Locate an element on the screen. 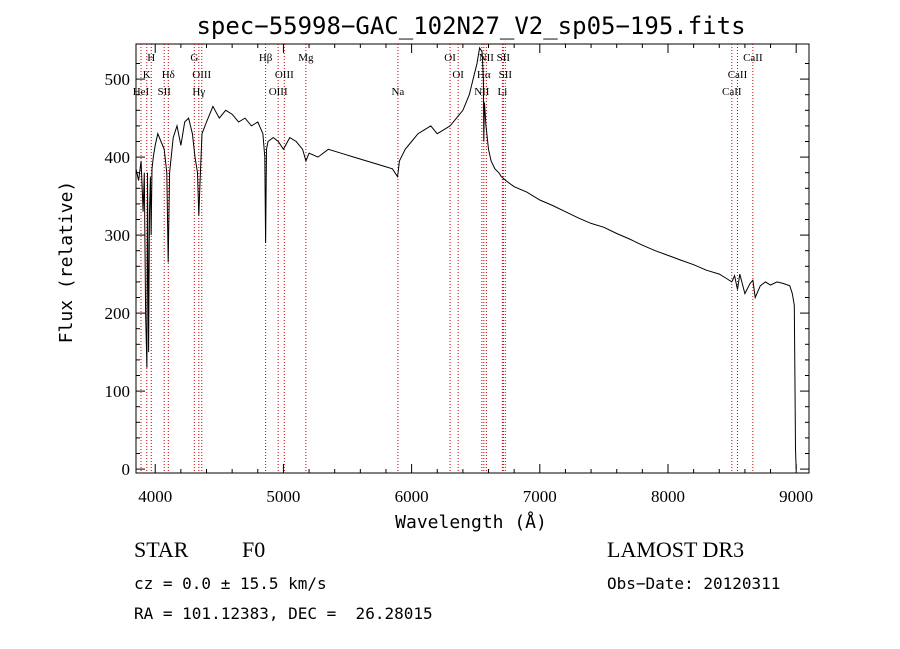  line-marker-label: Hβ is located at coordinates (266, 58).